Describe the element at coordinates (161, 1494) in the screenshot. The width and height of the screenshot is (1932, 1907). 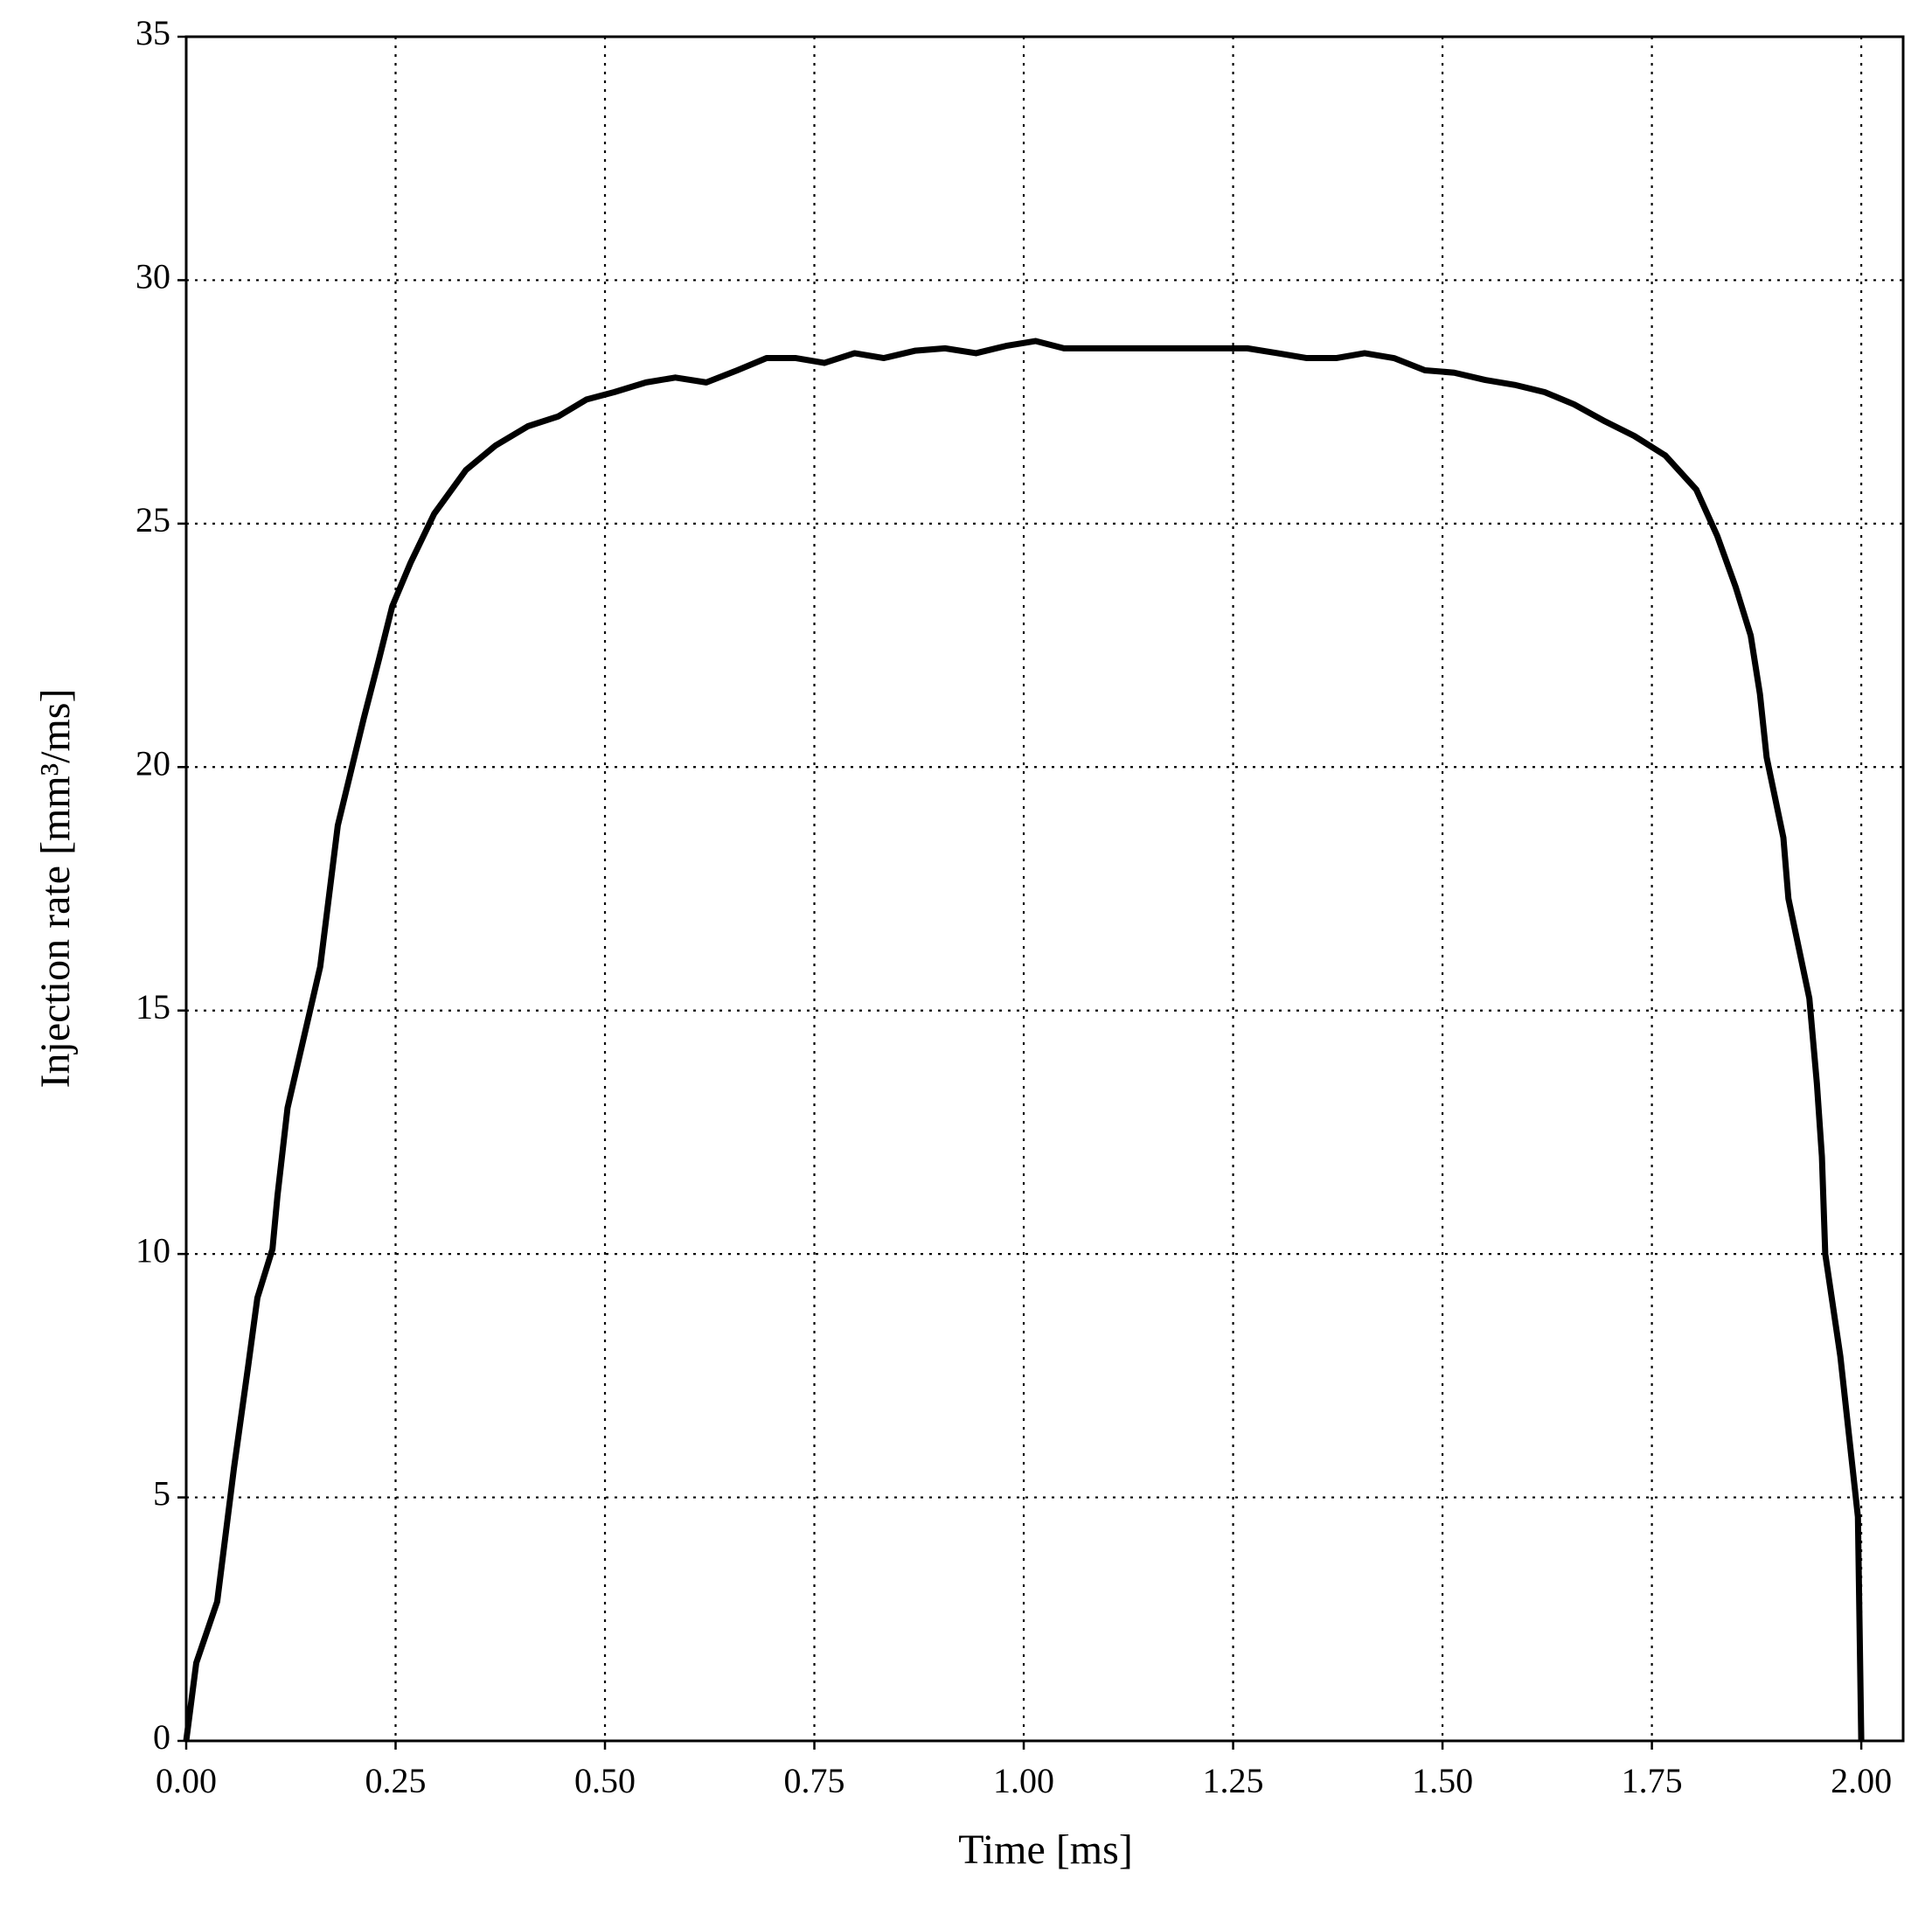
I see `y-tick-label: 5` at that location.